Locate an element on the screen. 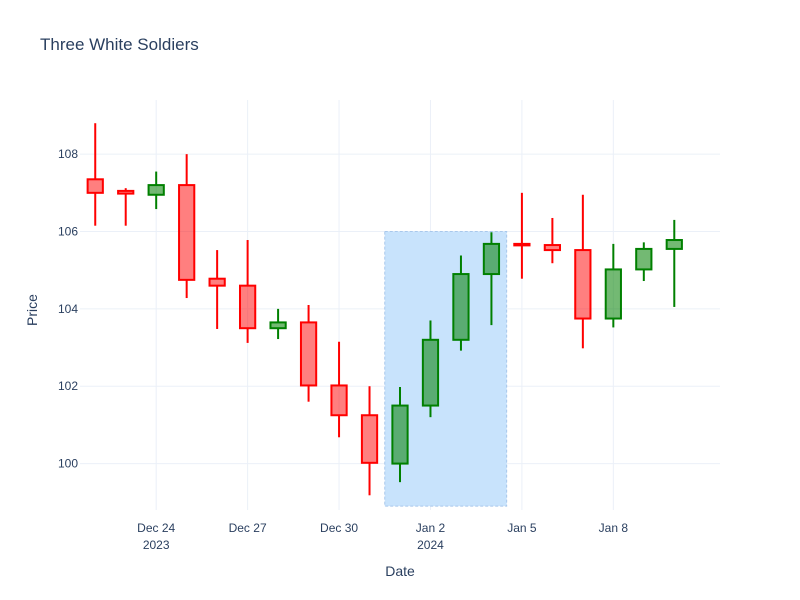 Image resolution: width=800 pixels, height=600 pixels. y-tick-label: 102 is located at coordinates (68, 386).